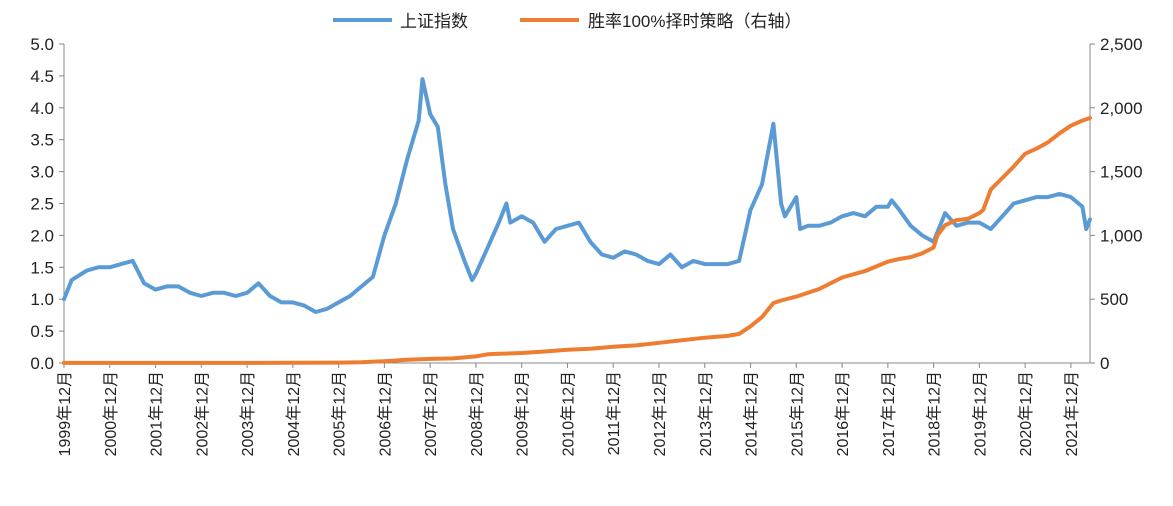 The image size is (1173, 506). I want to click on left-tick-label: 4.0, so click(42, 108).